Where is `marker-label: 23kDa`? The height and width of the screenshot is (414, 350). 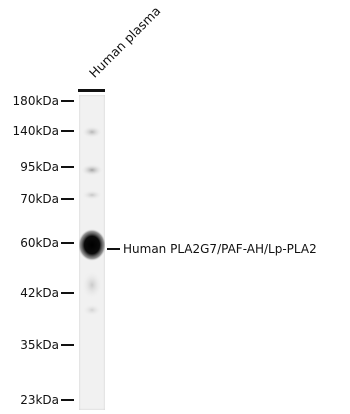
marker-label: 23kDa is located at coordinates (39, 400).